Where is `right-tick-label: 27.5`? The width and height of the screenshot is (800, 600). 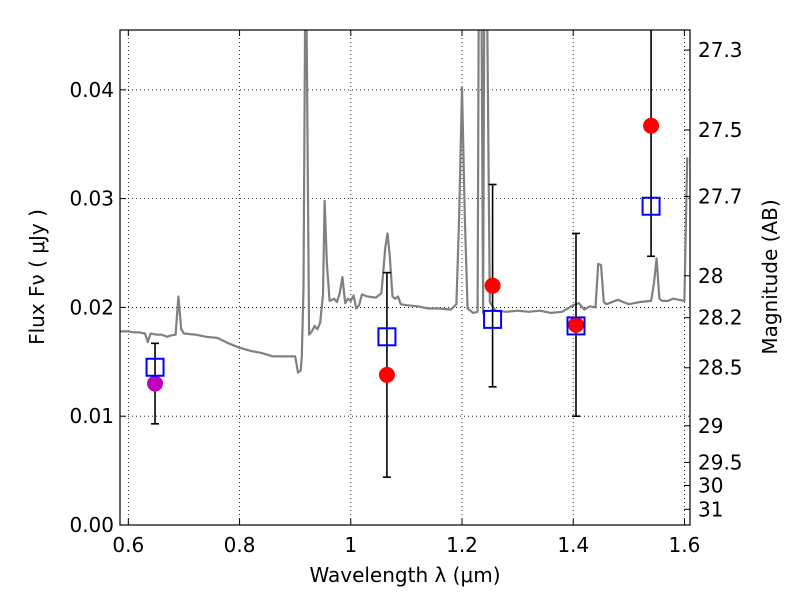
right-tick-label: 27.5 is located at coordinates (720, 130).